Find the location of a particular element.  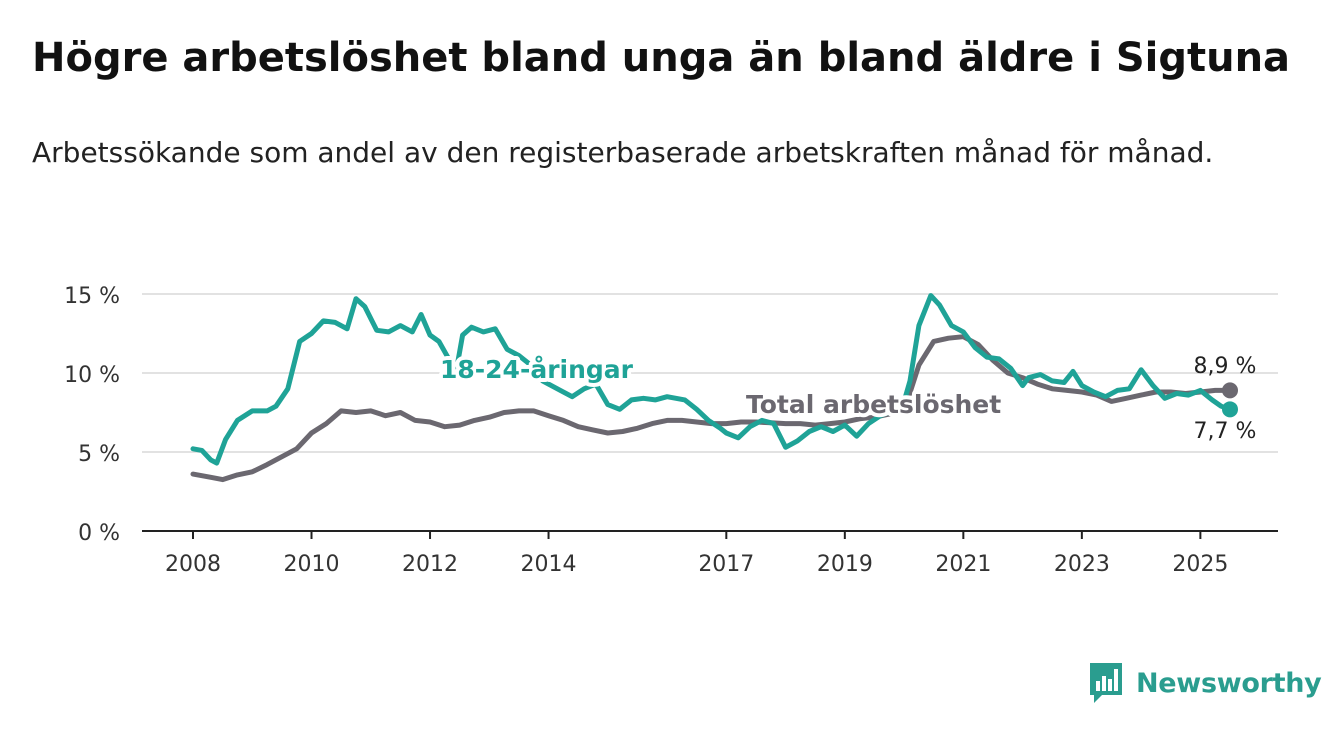

end-label-18-24: 7,7 % is located at coordinates (1225, 431).